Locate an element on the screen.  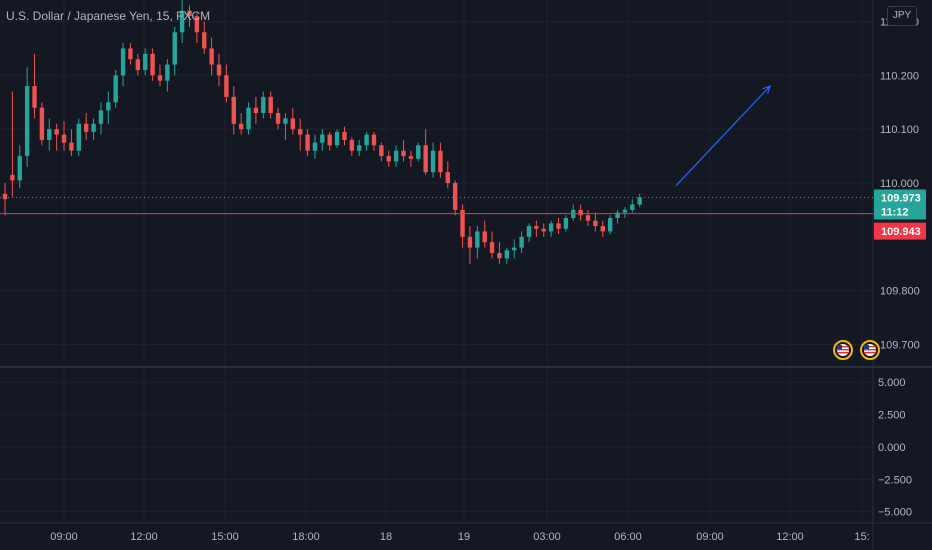
time-axis-label: 06:00 is located at coordinates (628, 537).